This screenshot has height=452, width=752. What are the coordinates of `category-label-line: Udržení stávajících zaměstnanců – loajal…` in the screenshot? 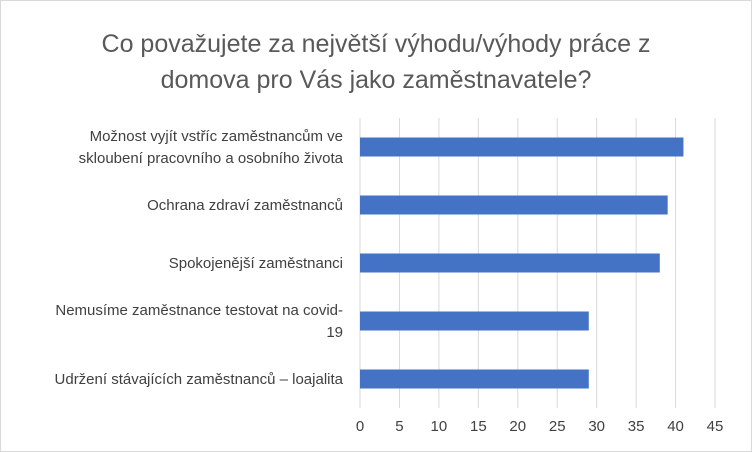 It's located at (199, 379).